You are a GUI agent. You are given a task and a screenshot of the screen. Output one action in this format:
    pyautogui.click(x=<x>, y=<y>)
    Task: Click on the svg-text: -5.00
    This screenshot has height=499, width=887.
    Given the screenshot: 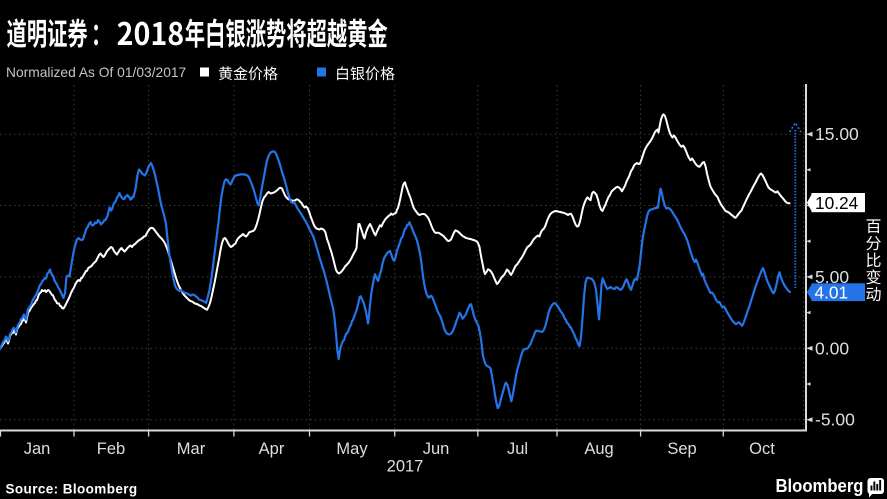 What is the action you would take?
    pyautogui.click(x=835, y=420)
    